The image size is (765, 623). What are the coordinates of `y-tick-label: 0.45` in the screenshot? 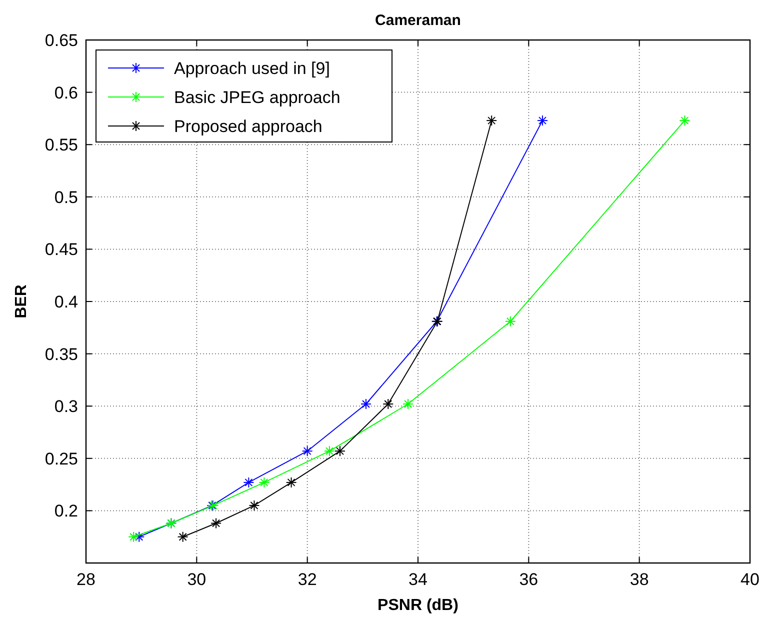 It's located at (61, 250).